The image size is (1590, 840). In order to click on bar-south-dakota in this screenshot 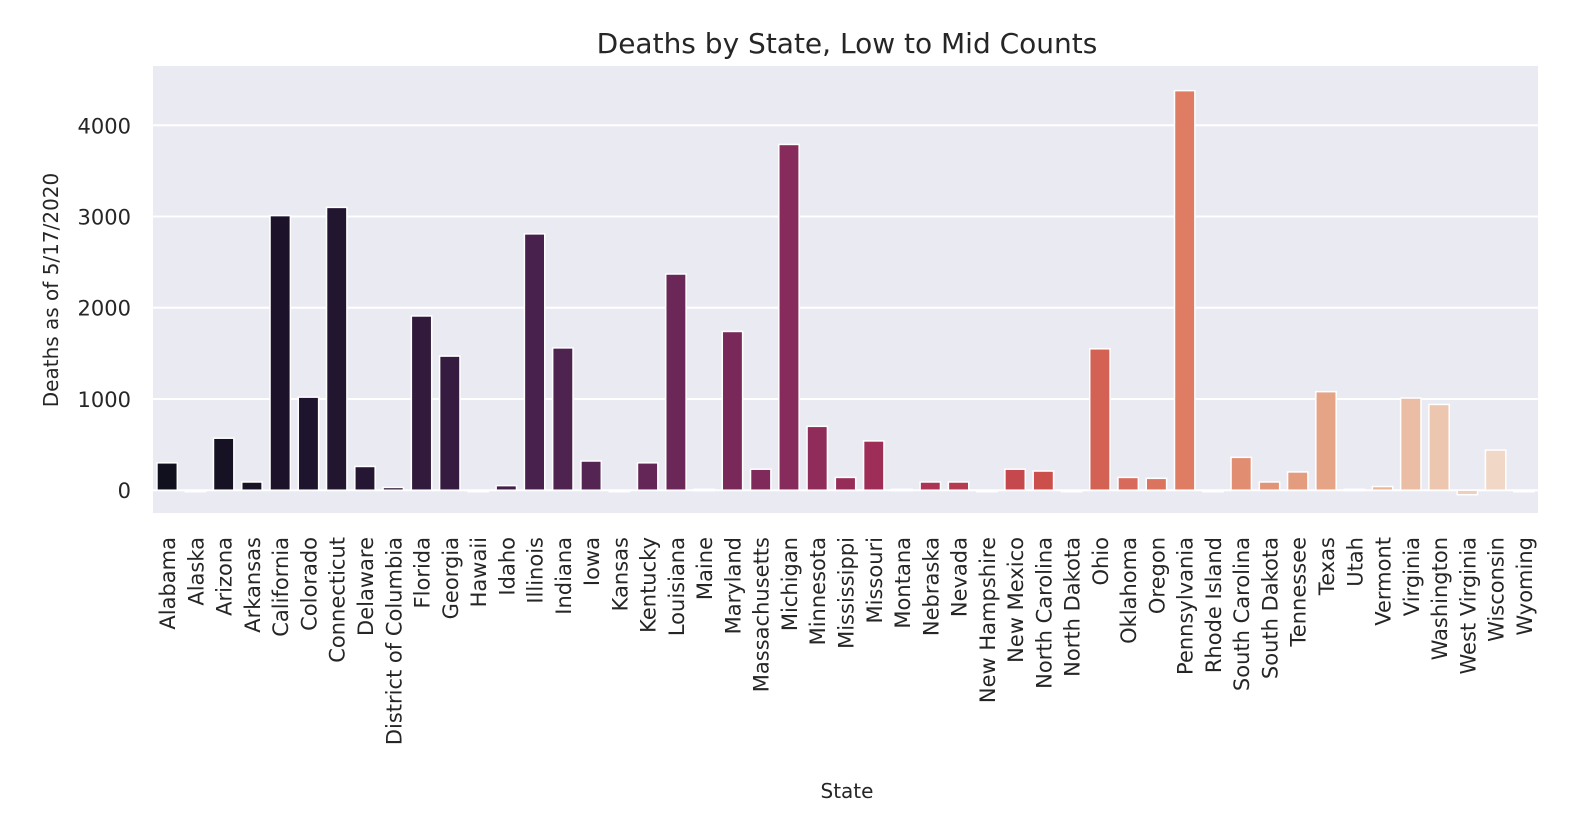, I will do `click(1269, 486)`.